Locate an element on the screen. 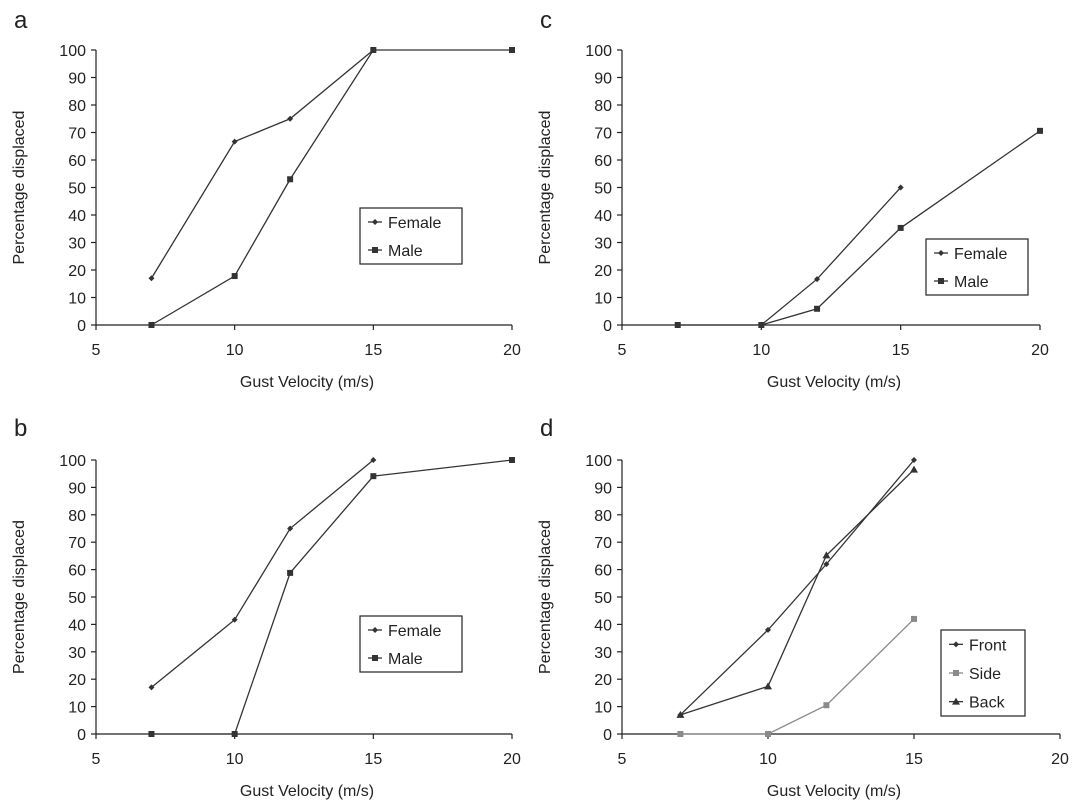 The height and width of the screenshot is (807, 1076). series-female is located at coordinates (262, 164).